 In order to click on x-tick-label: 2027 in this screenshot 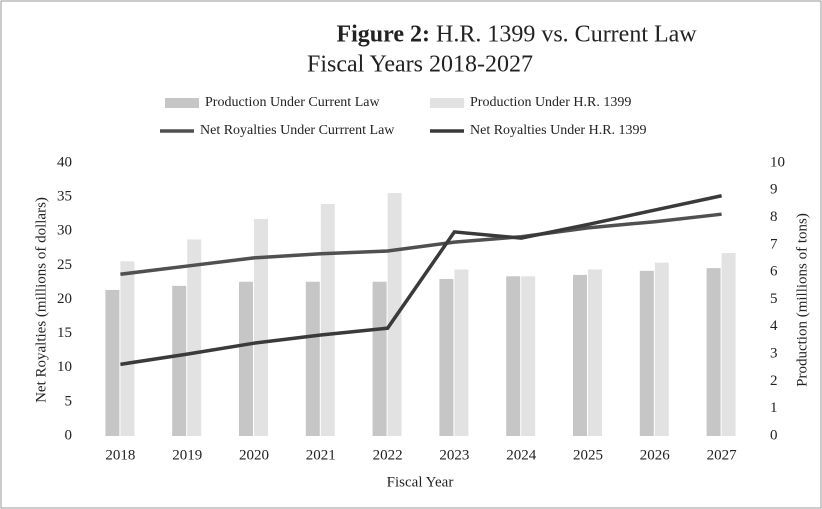, I will do `click(722, 455)`.